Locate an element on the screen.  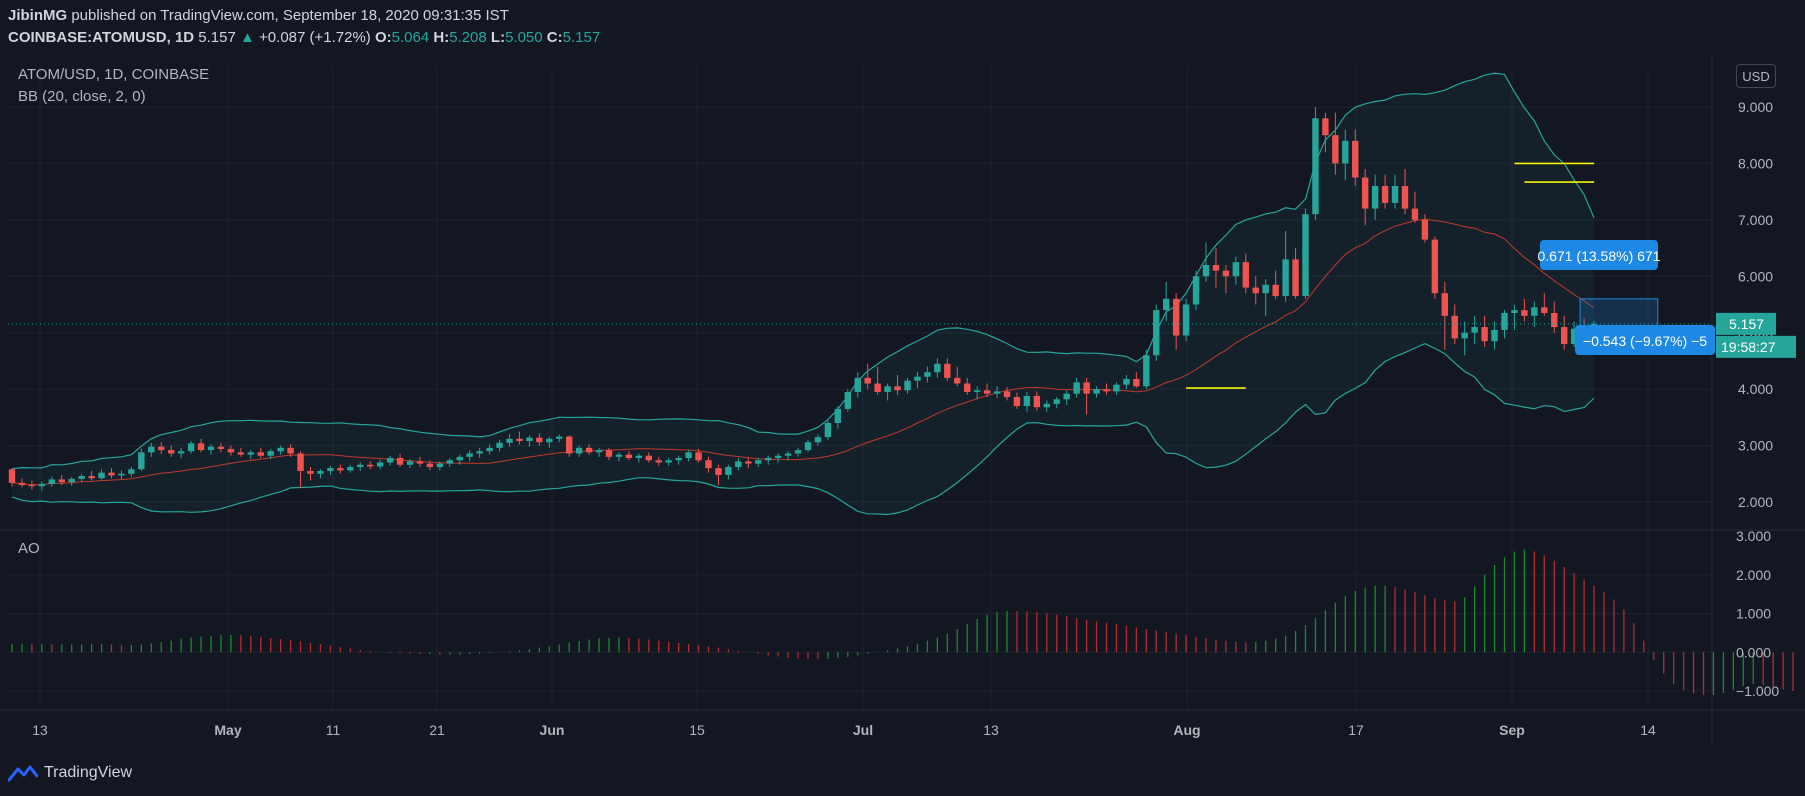
measure-callout-up is located at coordinates (1599, 255).